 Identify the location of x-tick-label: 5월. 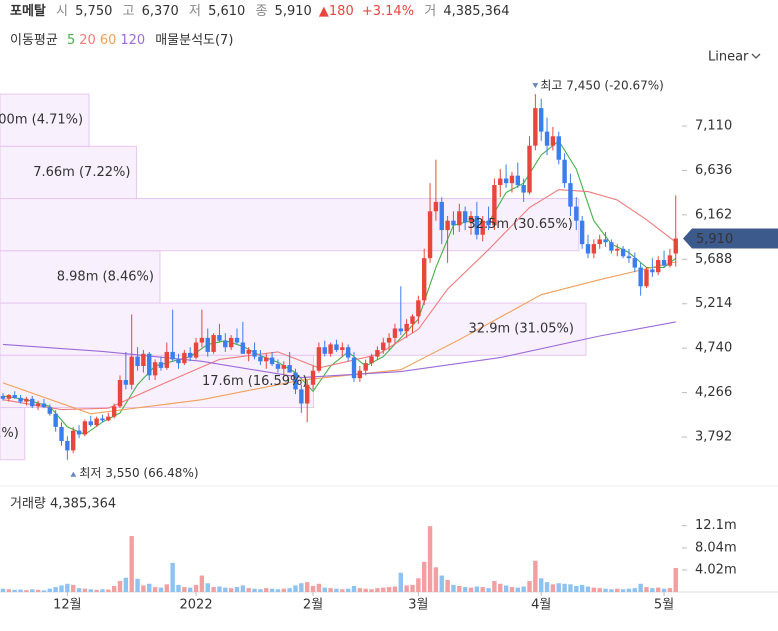
(664, 605).